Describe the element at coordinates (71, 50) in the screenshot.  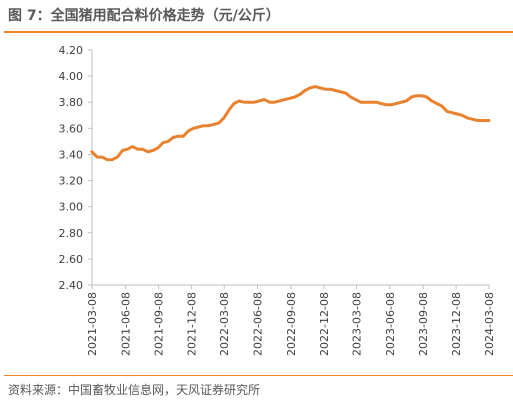
I see `y-tick-label: 4.20` at that location.